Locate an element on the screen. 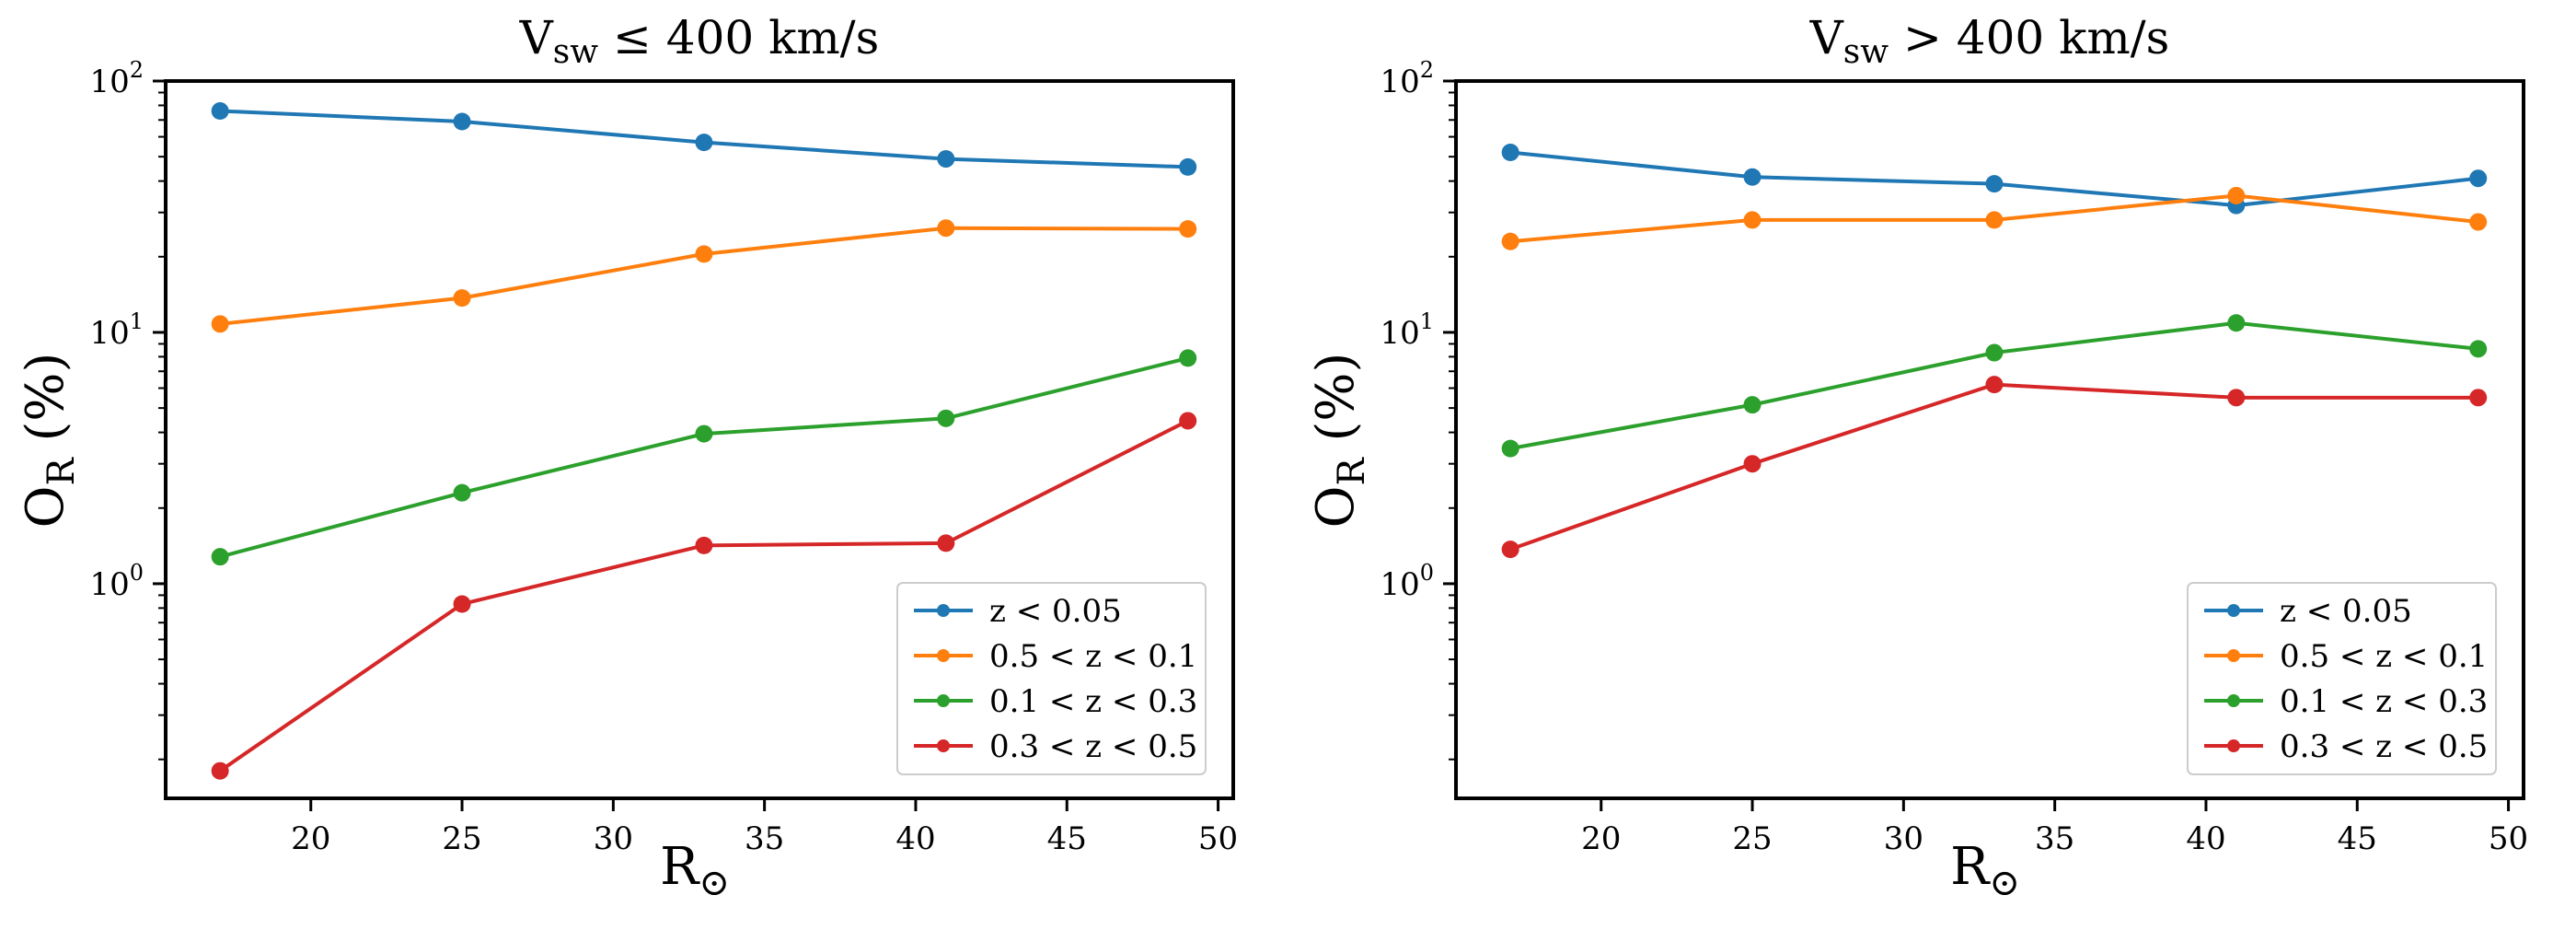  y-tick-label: 10⁰ is located at coordinates (1407, 581).